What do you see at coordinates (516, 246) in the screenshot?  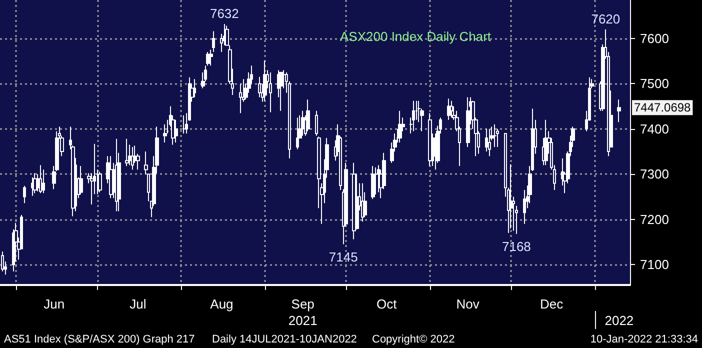 I see `annotation: 7168` at bounding box center [516, 246].